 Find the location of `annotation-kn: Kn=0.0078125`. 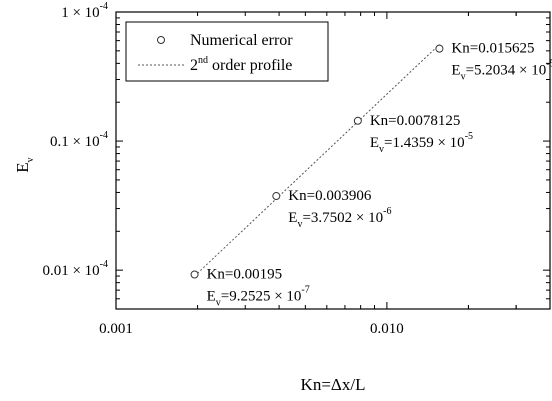

annotation-kn: Kn=0.0078125 is located at coordinates (415, 121).